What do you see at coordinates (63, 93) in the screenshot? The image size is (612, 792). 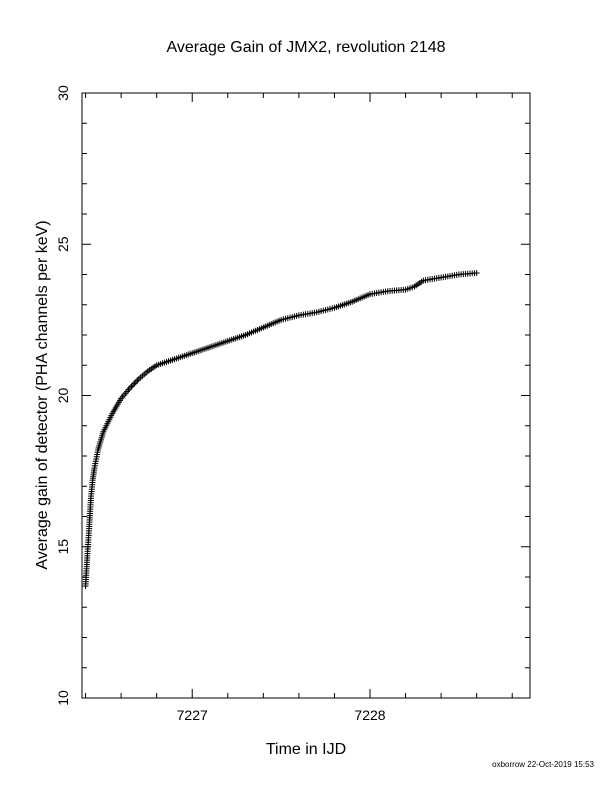 I see `y-tick-label: 30` at bounding box center [63, 93].